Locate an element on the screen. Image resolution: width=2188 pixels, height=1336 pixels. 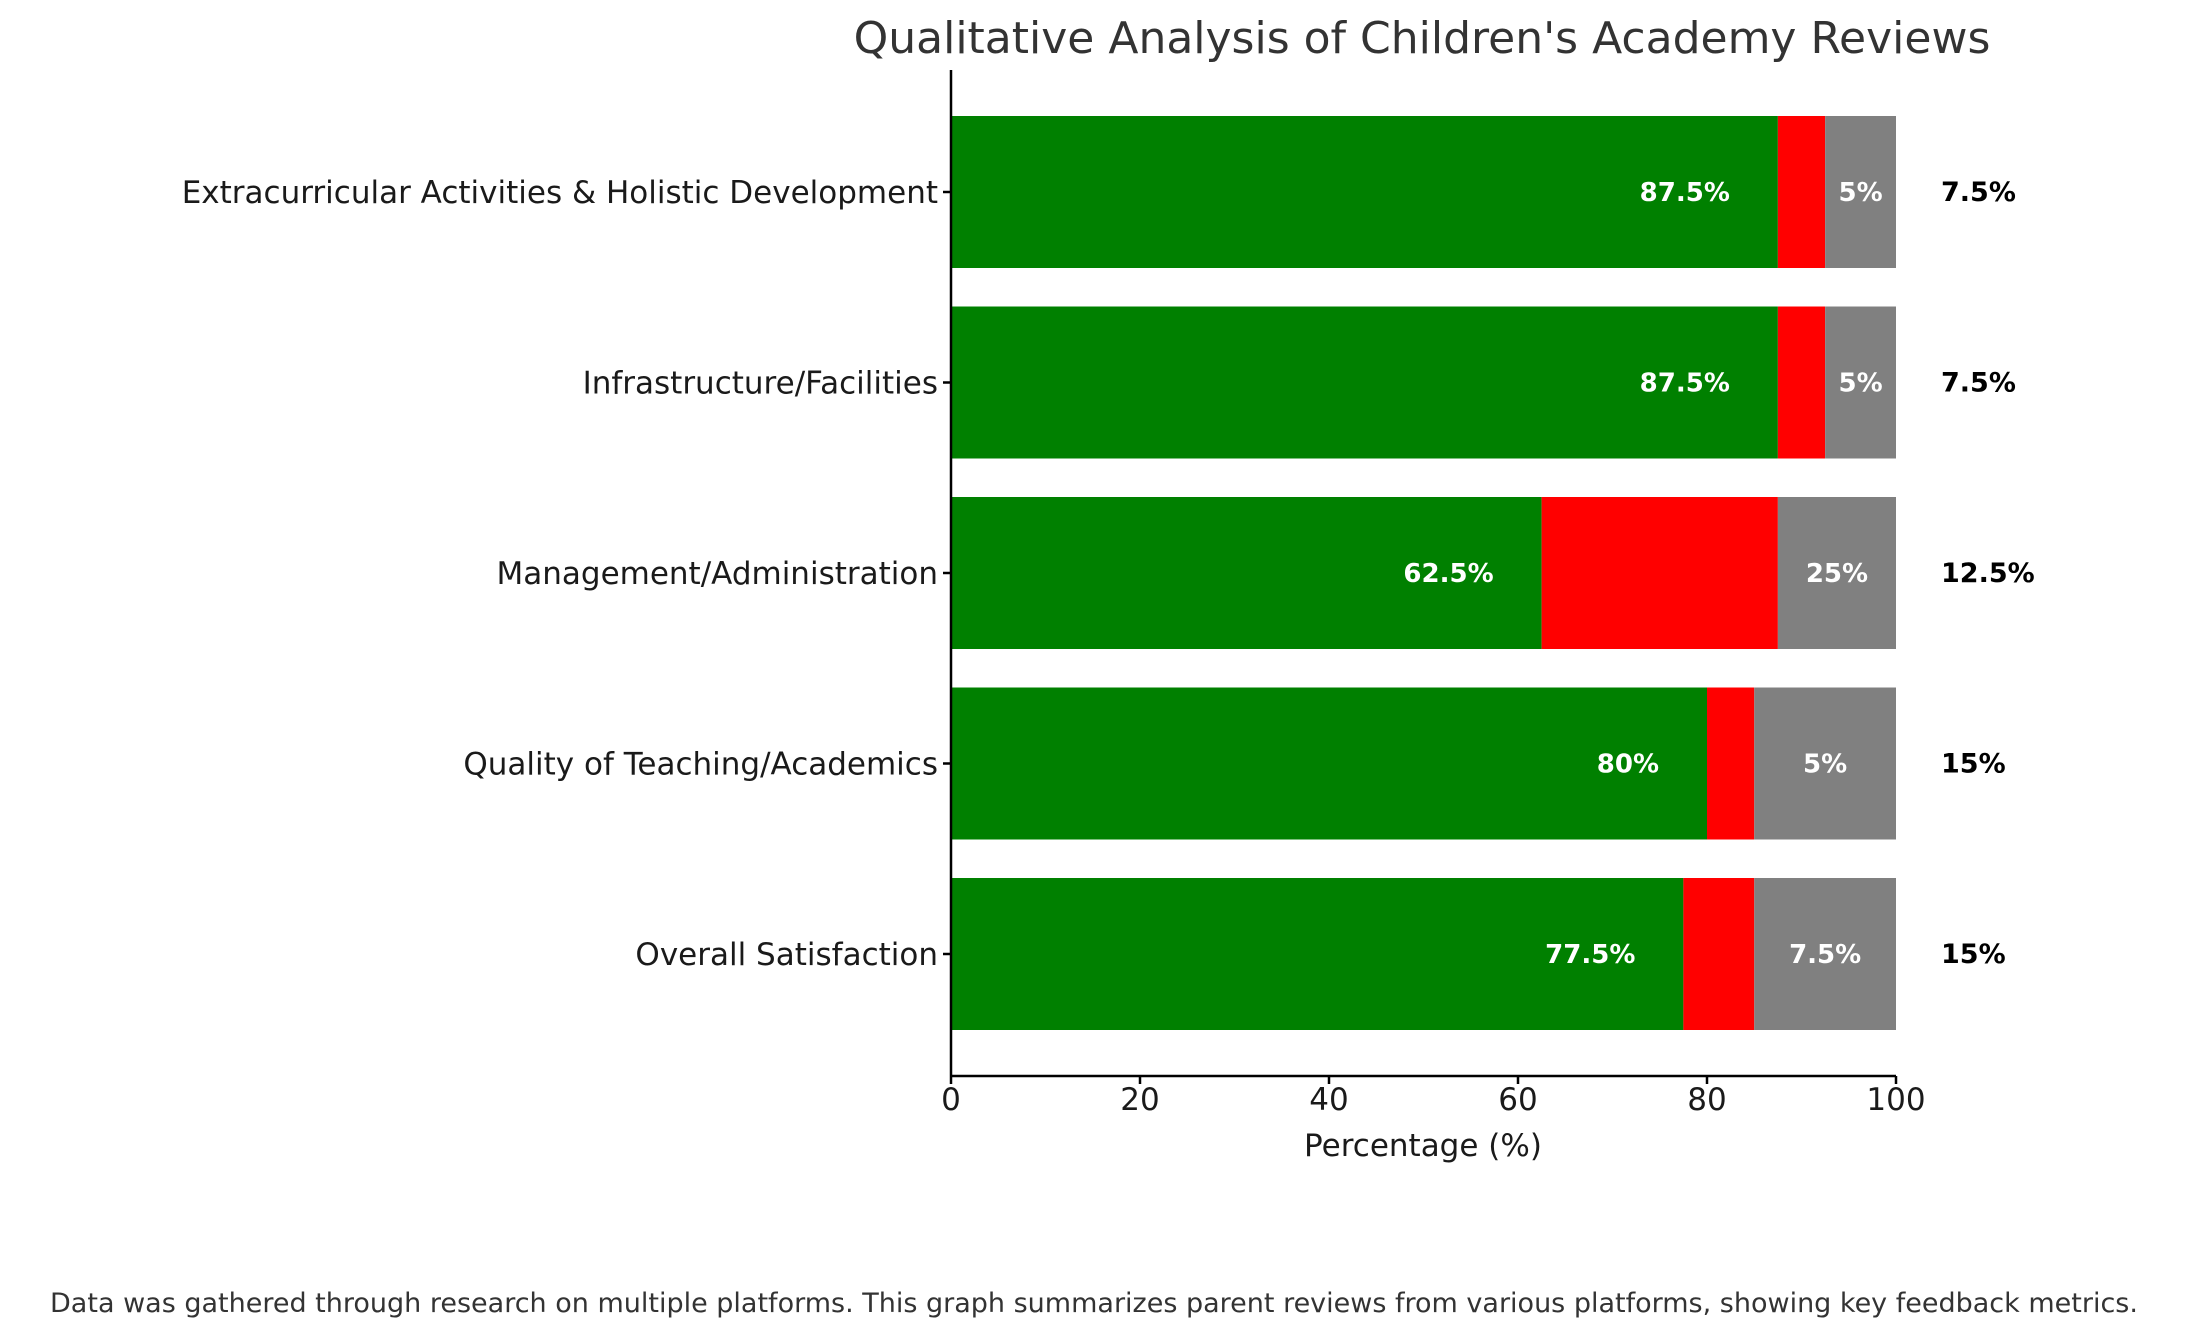
x-tick-label: 20 is located at coordinates (1139, 1100).